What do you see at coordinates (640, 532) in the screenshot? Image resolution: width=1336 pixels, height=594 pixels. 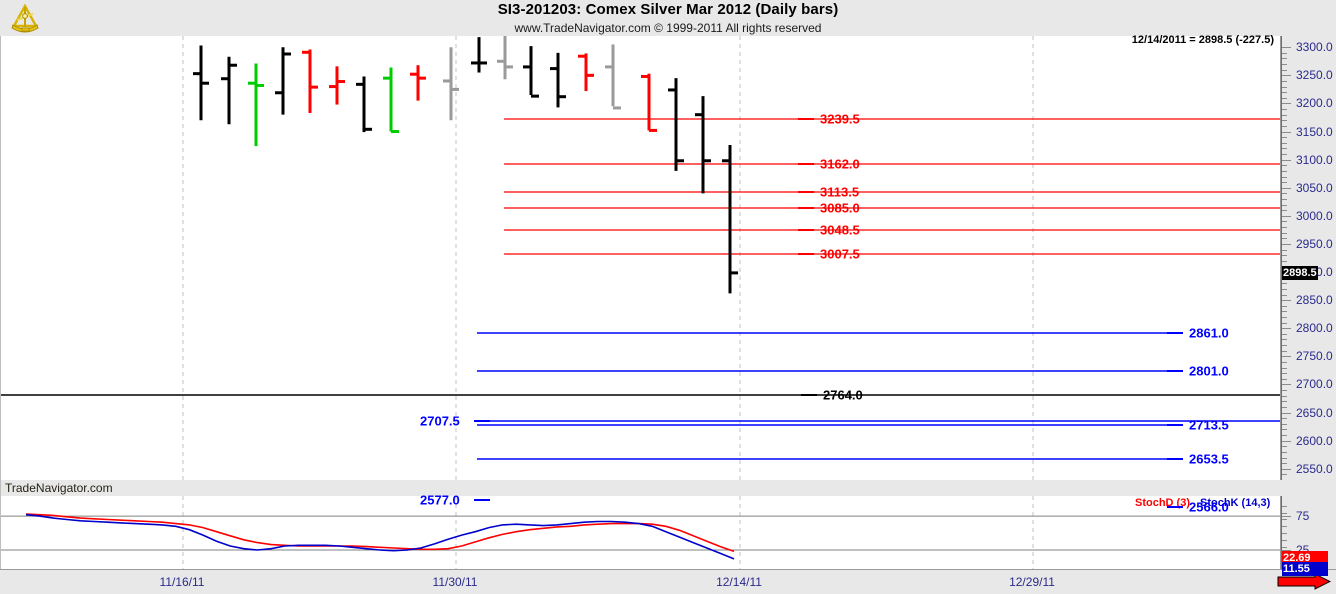 I see `stochastic-panel` at bounding box center [640, 532].